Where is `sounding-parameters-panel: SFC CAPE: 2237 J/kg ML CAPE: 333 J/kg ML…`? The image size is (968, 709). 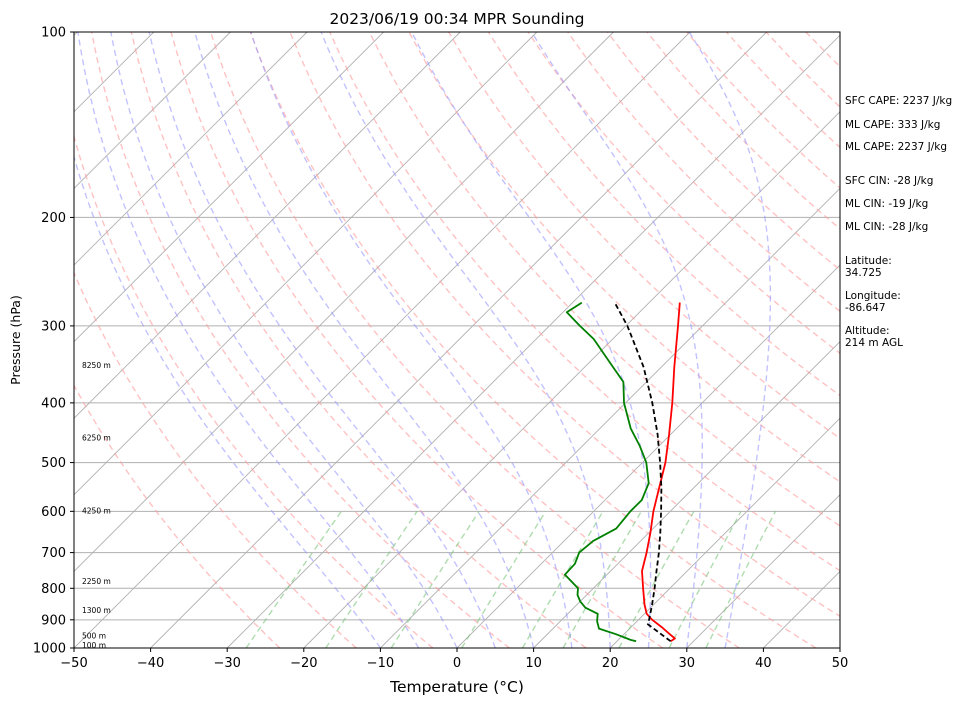 sounding-parameters-panel: SFC CAPE: 2237 J/kg ML CAPE: 333 J/kg ML… is located at coordinates (906, 352).